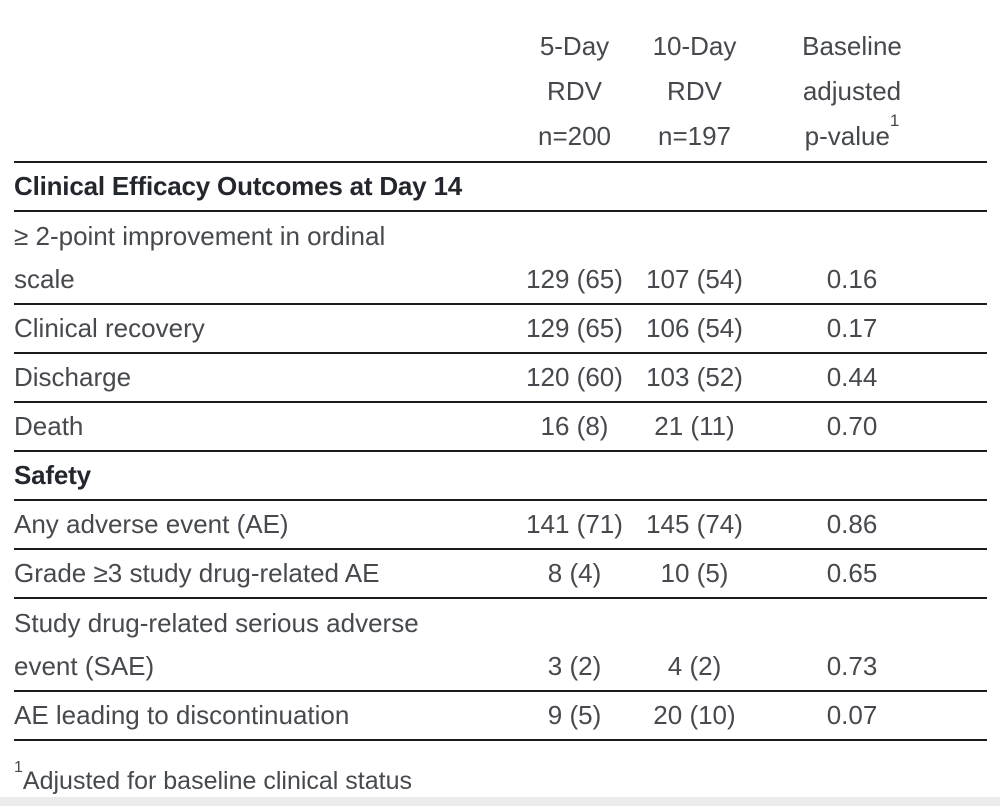 The image size is (1000, 811). I want to click on section-title: Safety, so click(500, 476).